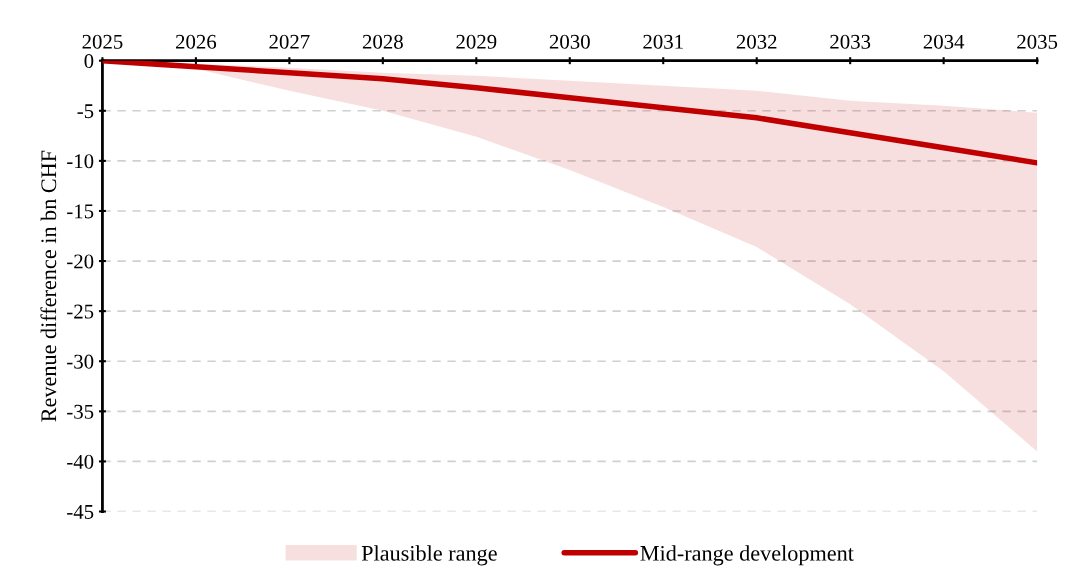 The image size is (1067, 578). What do you see at coordinates (382, 41) in the screenshot?
I see `x-tick-label: 2028` at bounding box center [382, 41].